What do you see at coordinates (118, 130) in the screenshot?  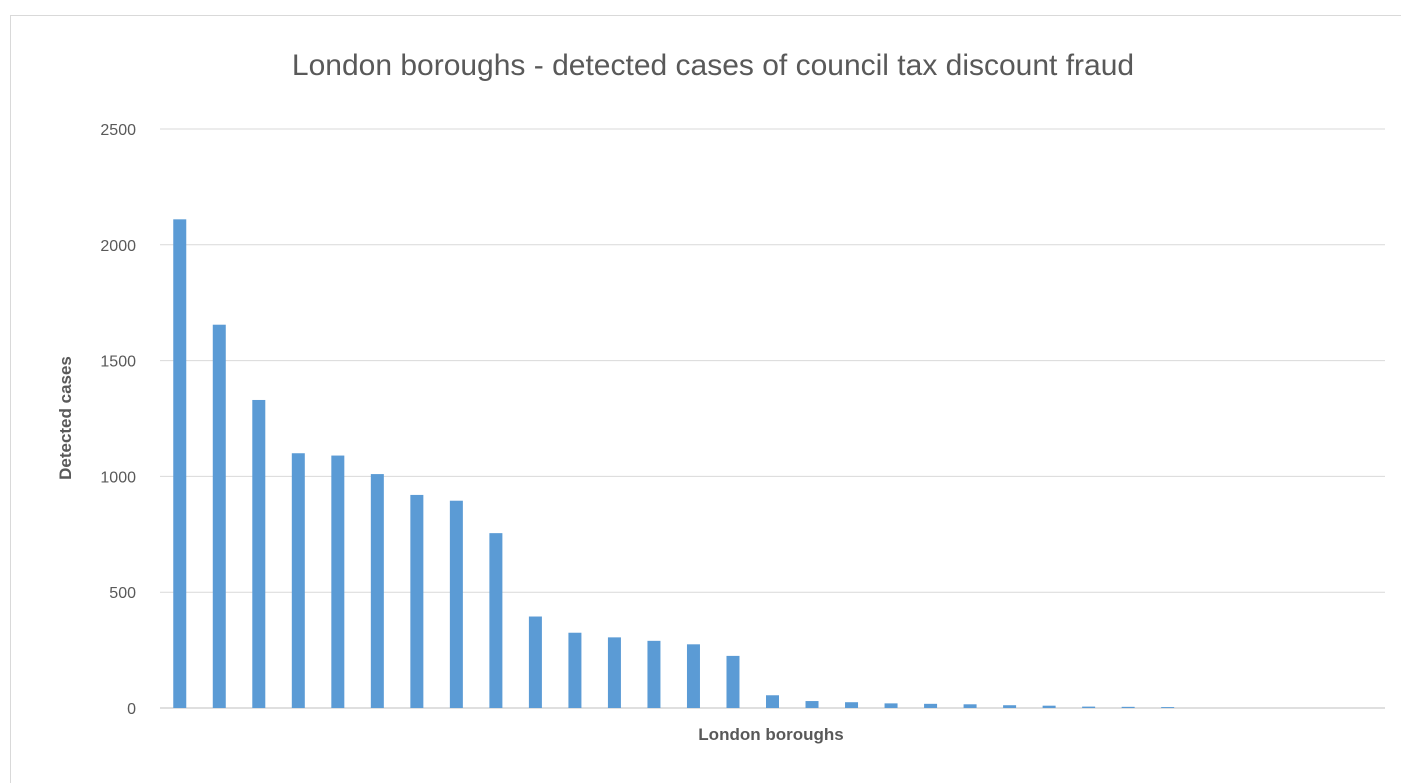 I see `y-tick-label: 2500` at bounding box center [118, 130].